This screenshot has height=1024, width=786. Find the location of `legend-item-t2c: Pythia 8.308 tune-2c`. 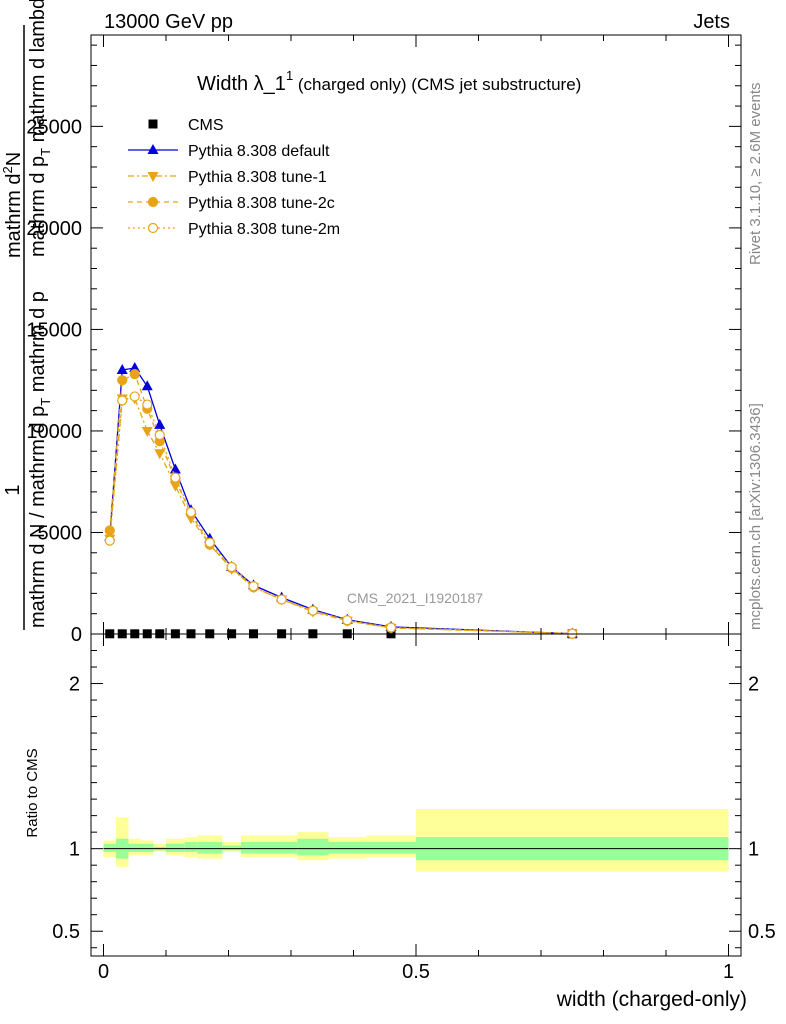

legend-item-t2c: Pythia 8.308 tune-2c is located at coordinates (231, 203).